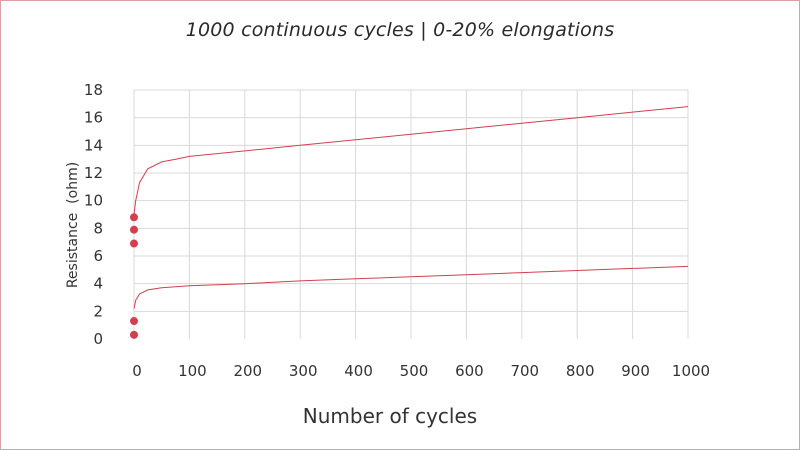 The height and width of the screenshot is (450, 800). What do you see at coordinates (93, 118) in the screenshot?
I see `y-tick-label: 16` at bounding box center [93, 118].